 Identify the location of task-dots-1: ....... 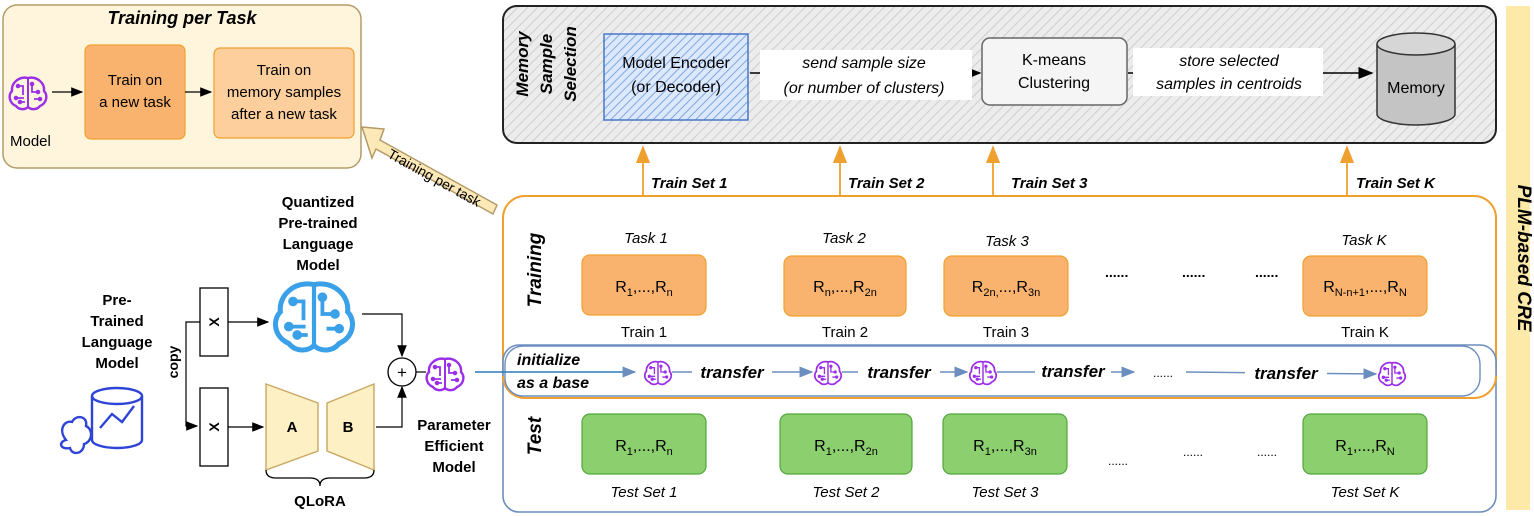
(1116, 272).